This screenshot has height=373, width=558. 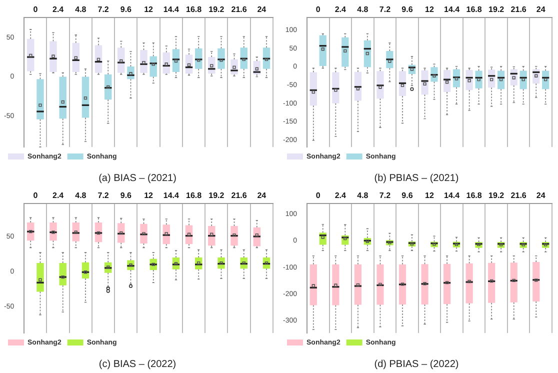 What do you see at coordinates (416, 178) in the screenshot?
I see `text: (b) PBIAS – (2021)` at bounding box center [416, 178].